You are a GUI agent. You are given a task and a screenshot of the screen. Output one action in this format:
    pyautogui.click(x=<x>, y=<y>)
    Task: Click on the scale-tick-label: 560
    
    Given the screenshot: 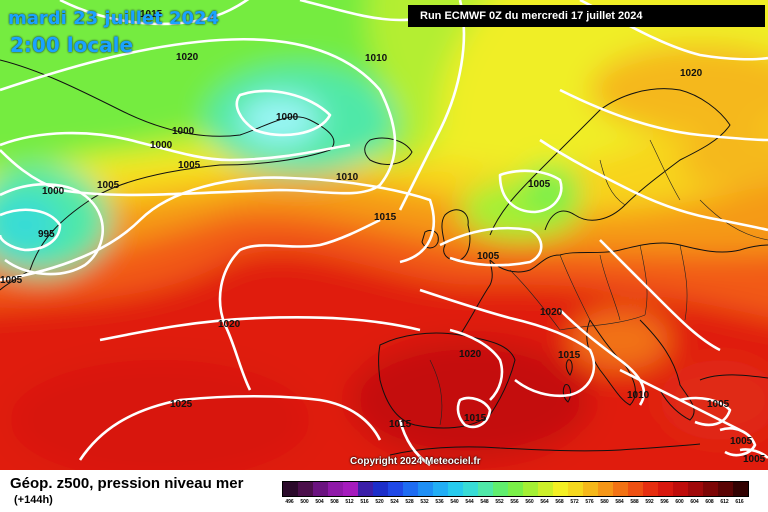 What is the action you would take?
    pyautogui.click(x=529, y=502)
    